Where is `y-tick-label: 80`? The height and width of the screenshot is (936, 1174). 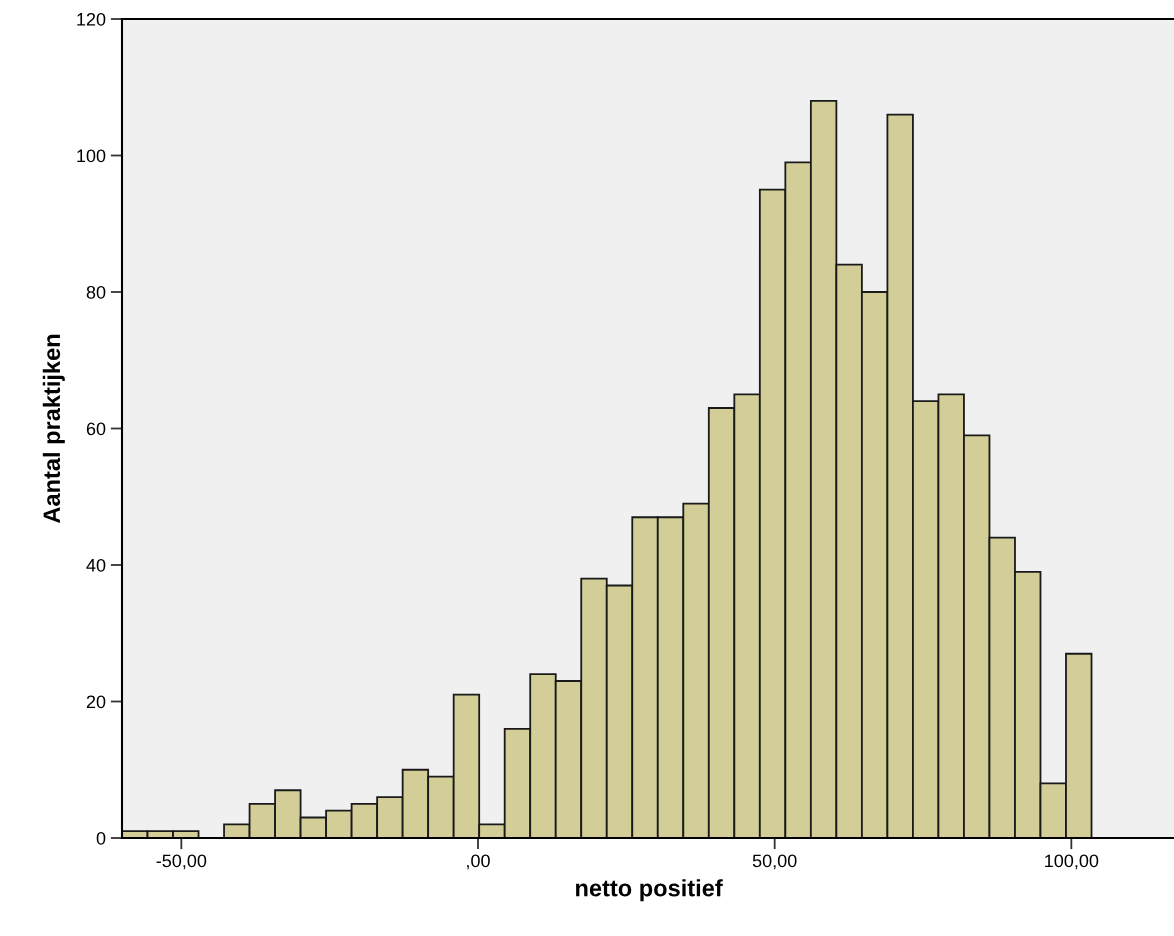 y-tick-label: 80 is located at coordinates (96, 292).